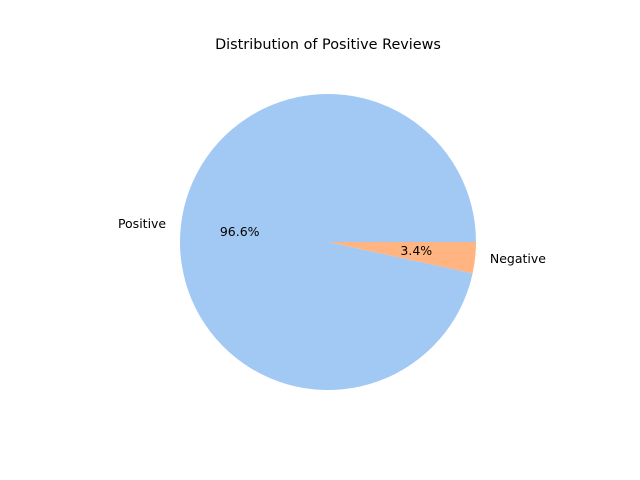 Image resolution: width=640 pixels, height=480 pixels. I want to click on pie-slice-negative, so click(402, 258).